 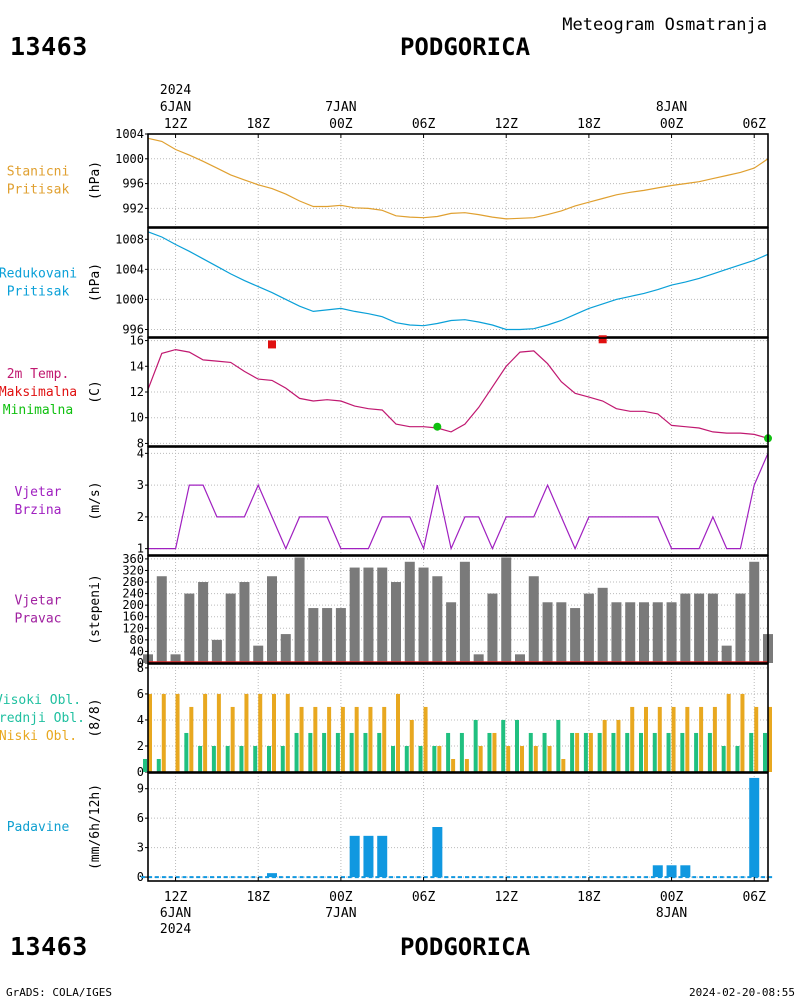 I want to click on axis-unit-label: (stepeni), so click(x=95, y=609).